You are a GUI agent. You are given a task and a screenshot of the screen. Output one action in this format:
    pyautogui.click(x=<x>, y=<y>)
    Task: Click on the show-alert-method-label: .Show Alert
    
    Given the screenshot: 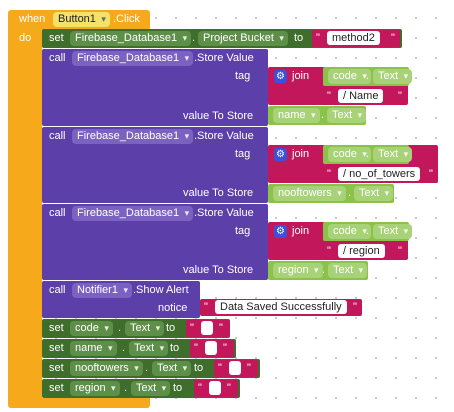 What is the action you would take?
    pyautogui.click(x=161, y=290)
    